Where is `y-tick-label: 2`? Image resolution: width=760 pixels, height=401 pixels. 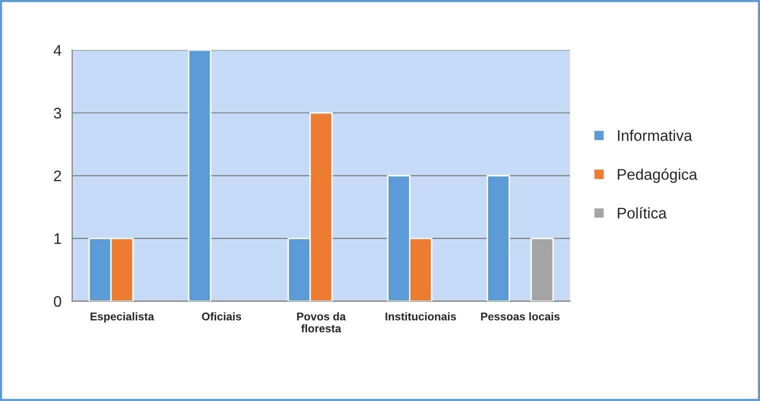 y-tick-label: 2 is located at coordinates (58, 176).